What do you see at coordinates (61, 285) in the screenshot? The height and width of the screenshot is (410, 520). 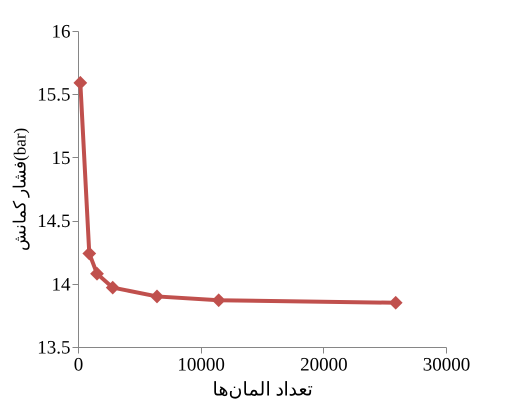 I see `y-tick-label: 14` at bounding box center [61, 285].